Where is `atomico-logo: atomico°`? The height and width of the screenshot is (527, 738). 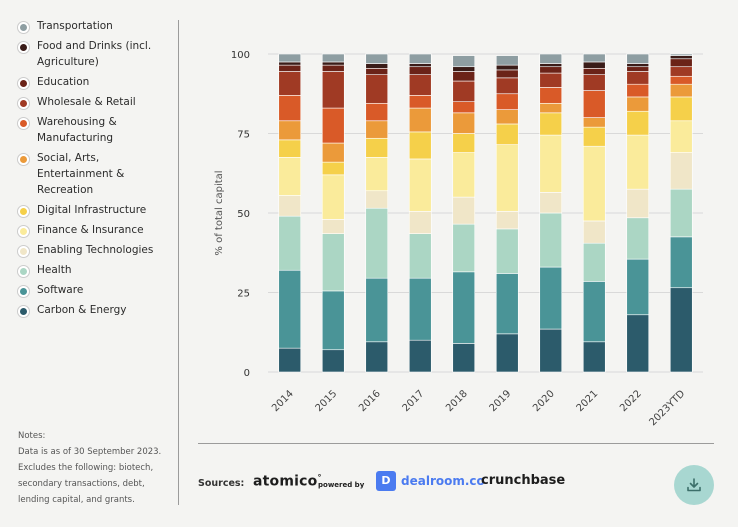 atomico-logo: atomico° is located at coordinates (287, 481).